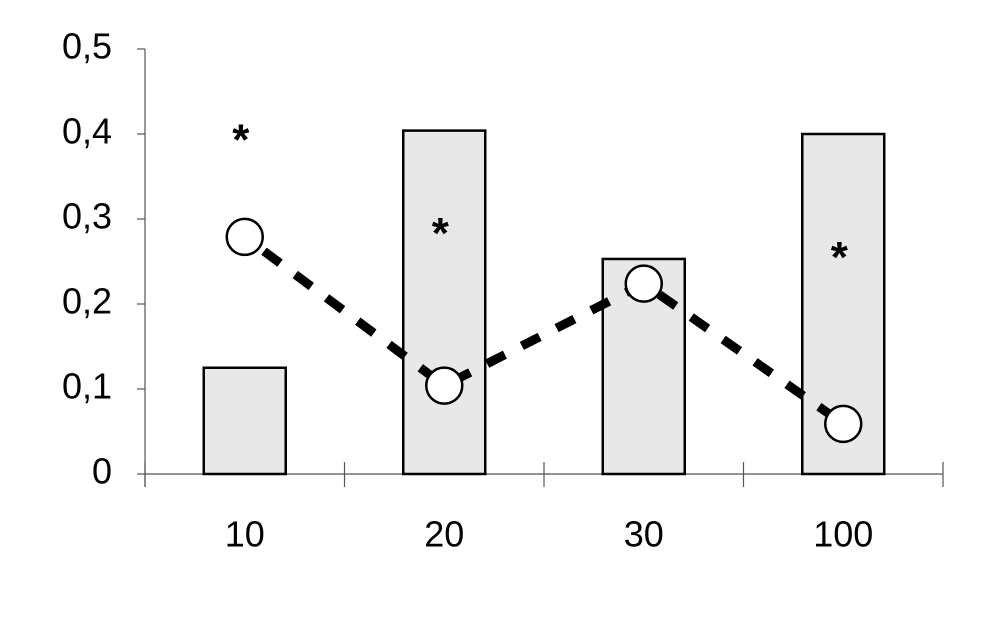  I want to click on y-tick-label: 0,3, so click(87, 216).